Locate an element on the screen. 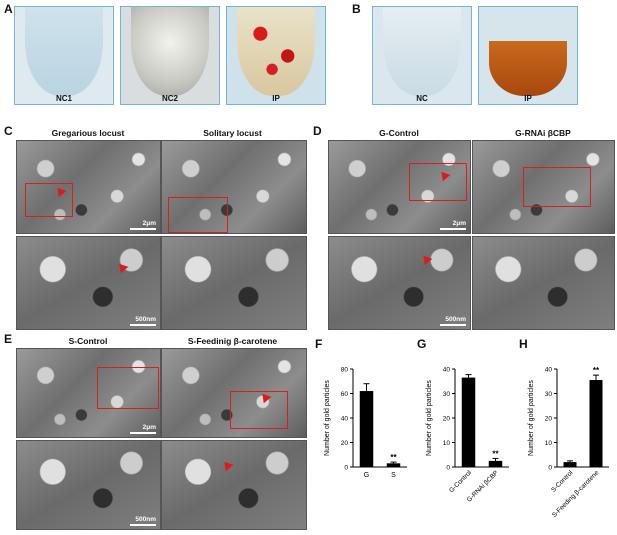  tube-label-ip-b: IP is located at coordinates (528, 98).